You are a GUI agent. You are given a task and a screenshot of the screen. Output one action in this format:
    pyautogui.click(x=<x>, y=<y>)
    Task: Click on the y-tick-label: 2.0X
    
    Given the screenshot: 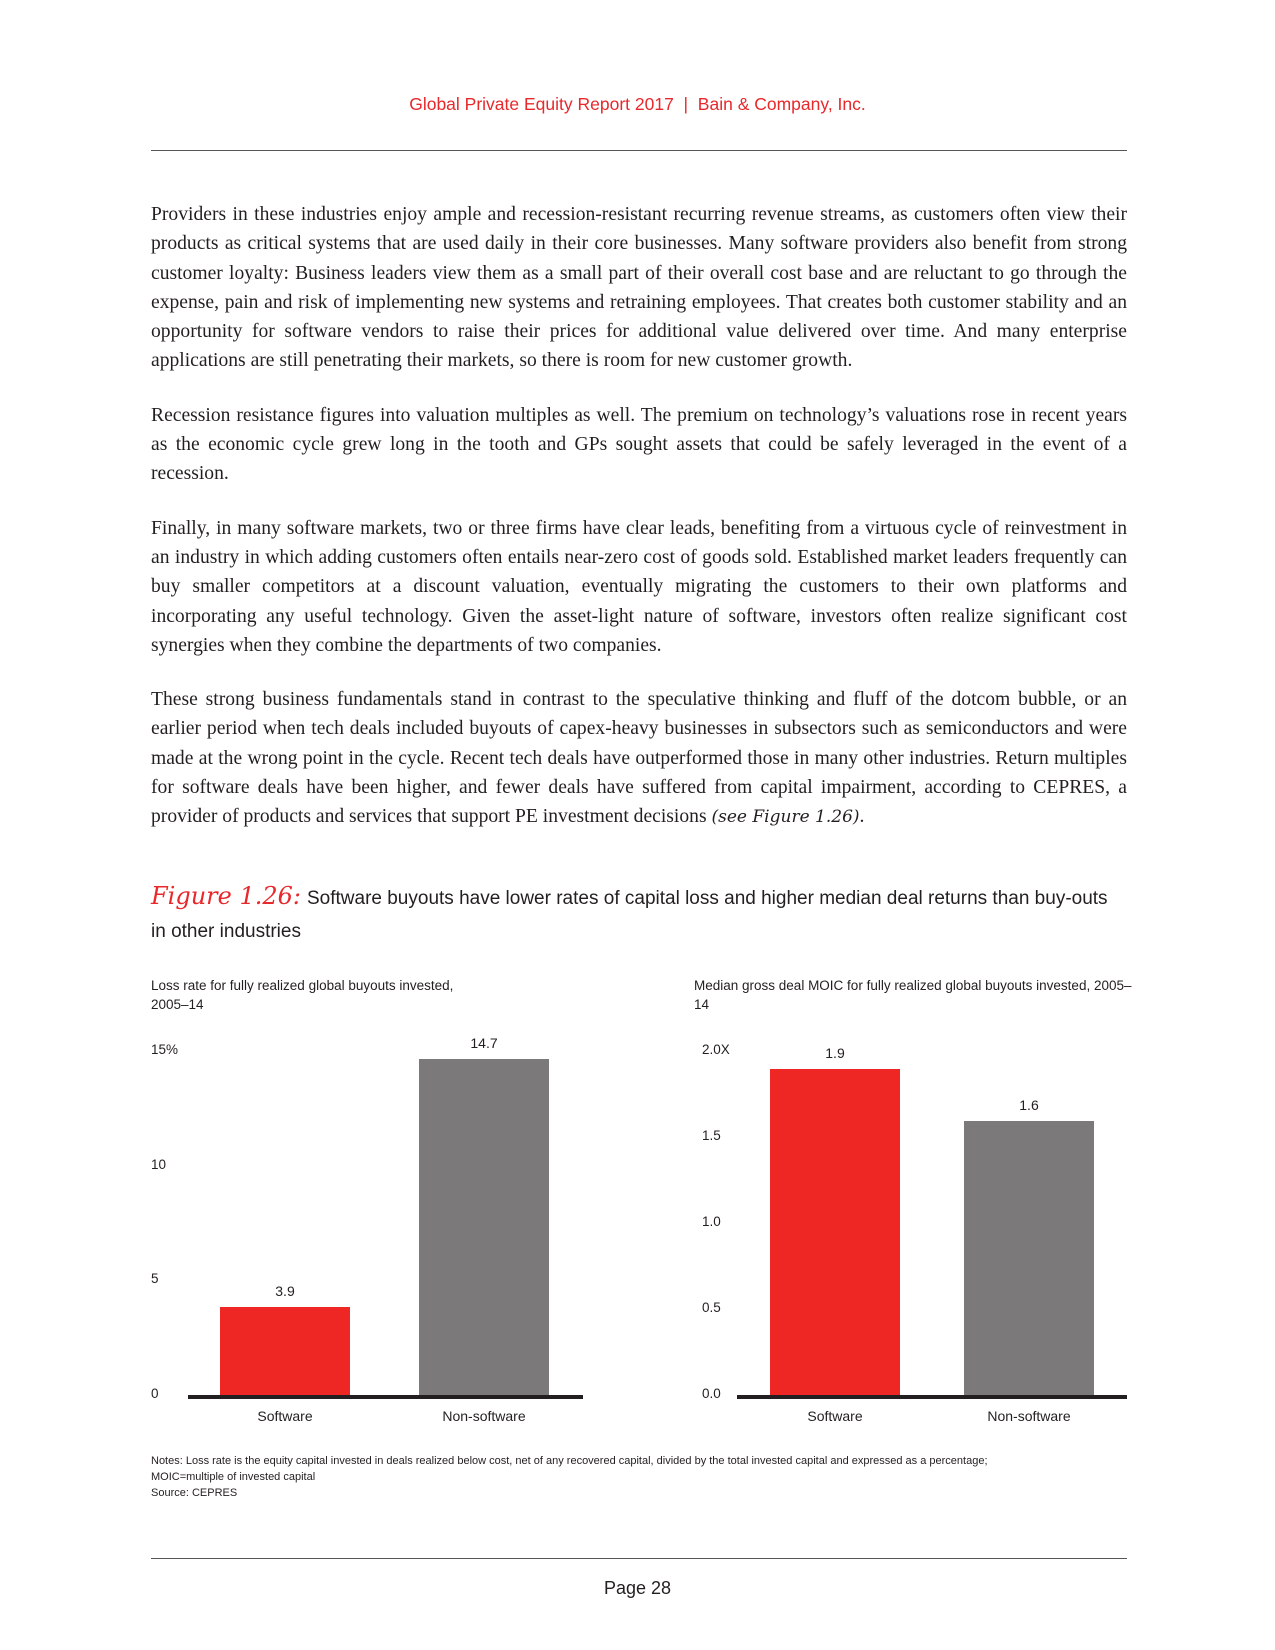 What is the action you would take?
    pyautogui.click(x=716, y=1049)
    